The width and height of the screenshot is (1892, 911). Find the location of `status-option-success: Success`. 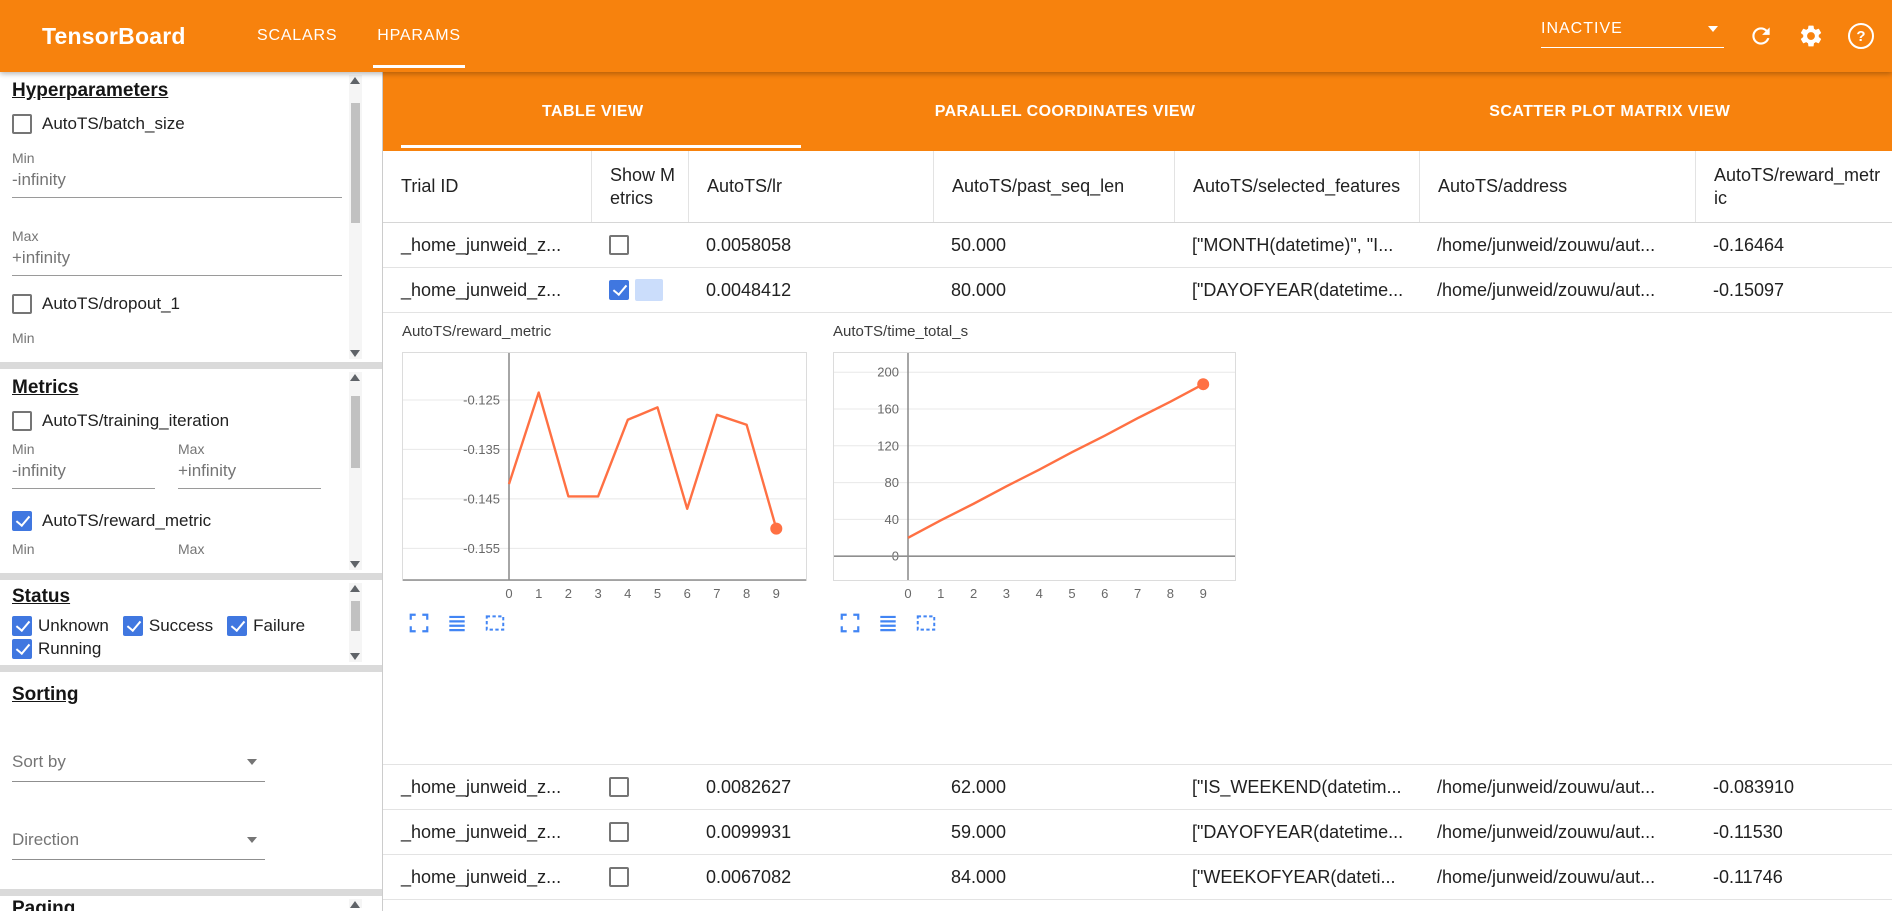

status-option-success: Success is located at coordinates (168, 626).